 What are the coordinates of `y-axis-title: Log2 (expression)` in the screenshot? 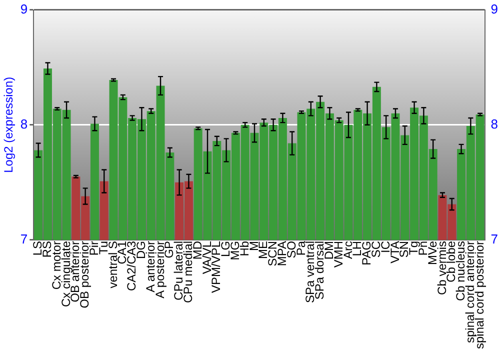 It's located at (9, 124).